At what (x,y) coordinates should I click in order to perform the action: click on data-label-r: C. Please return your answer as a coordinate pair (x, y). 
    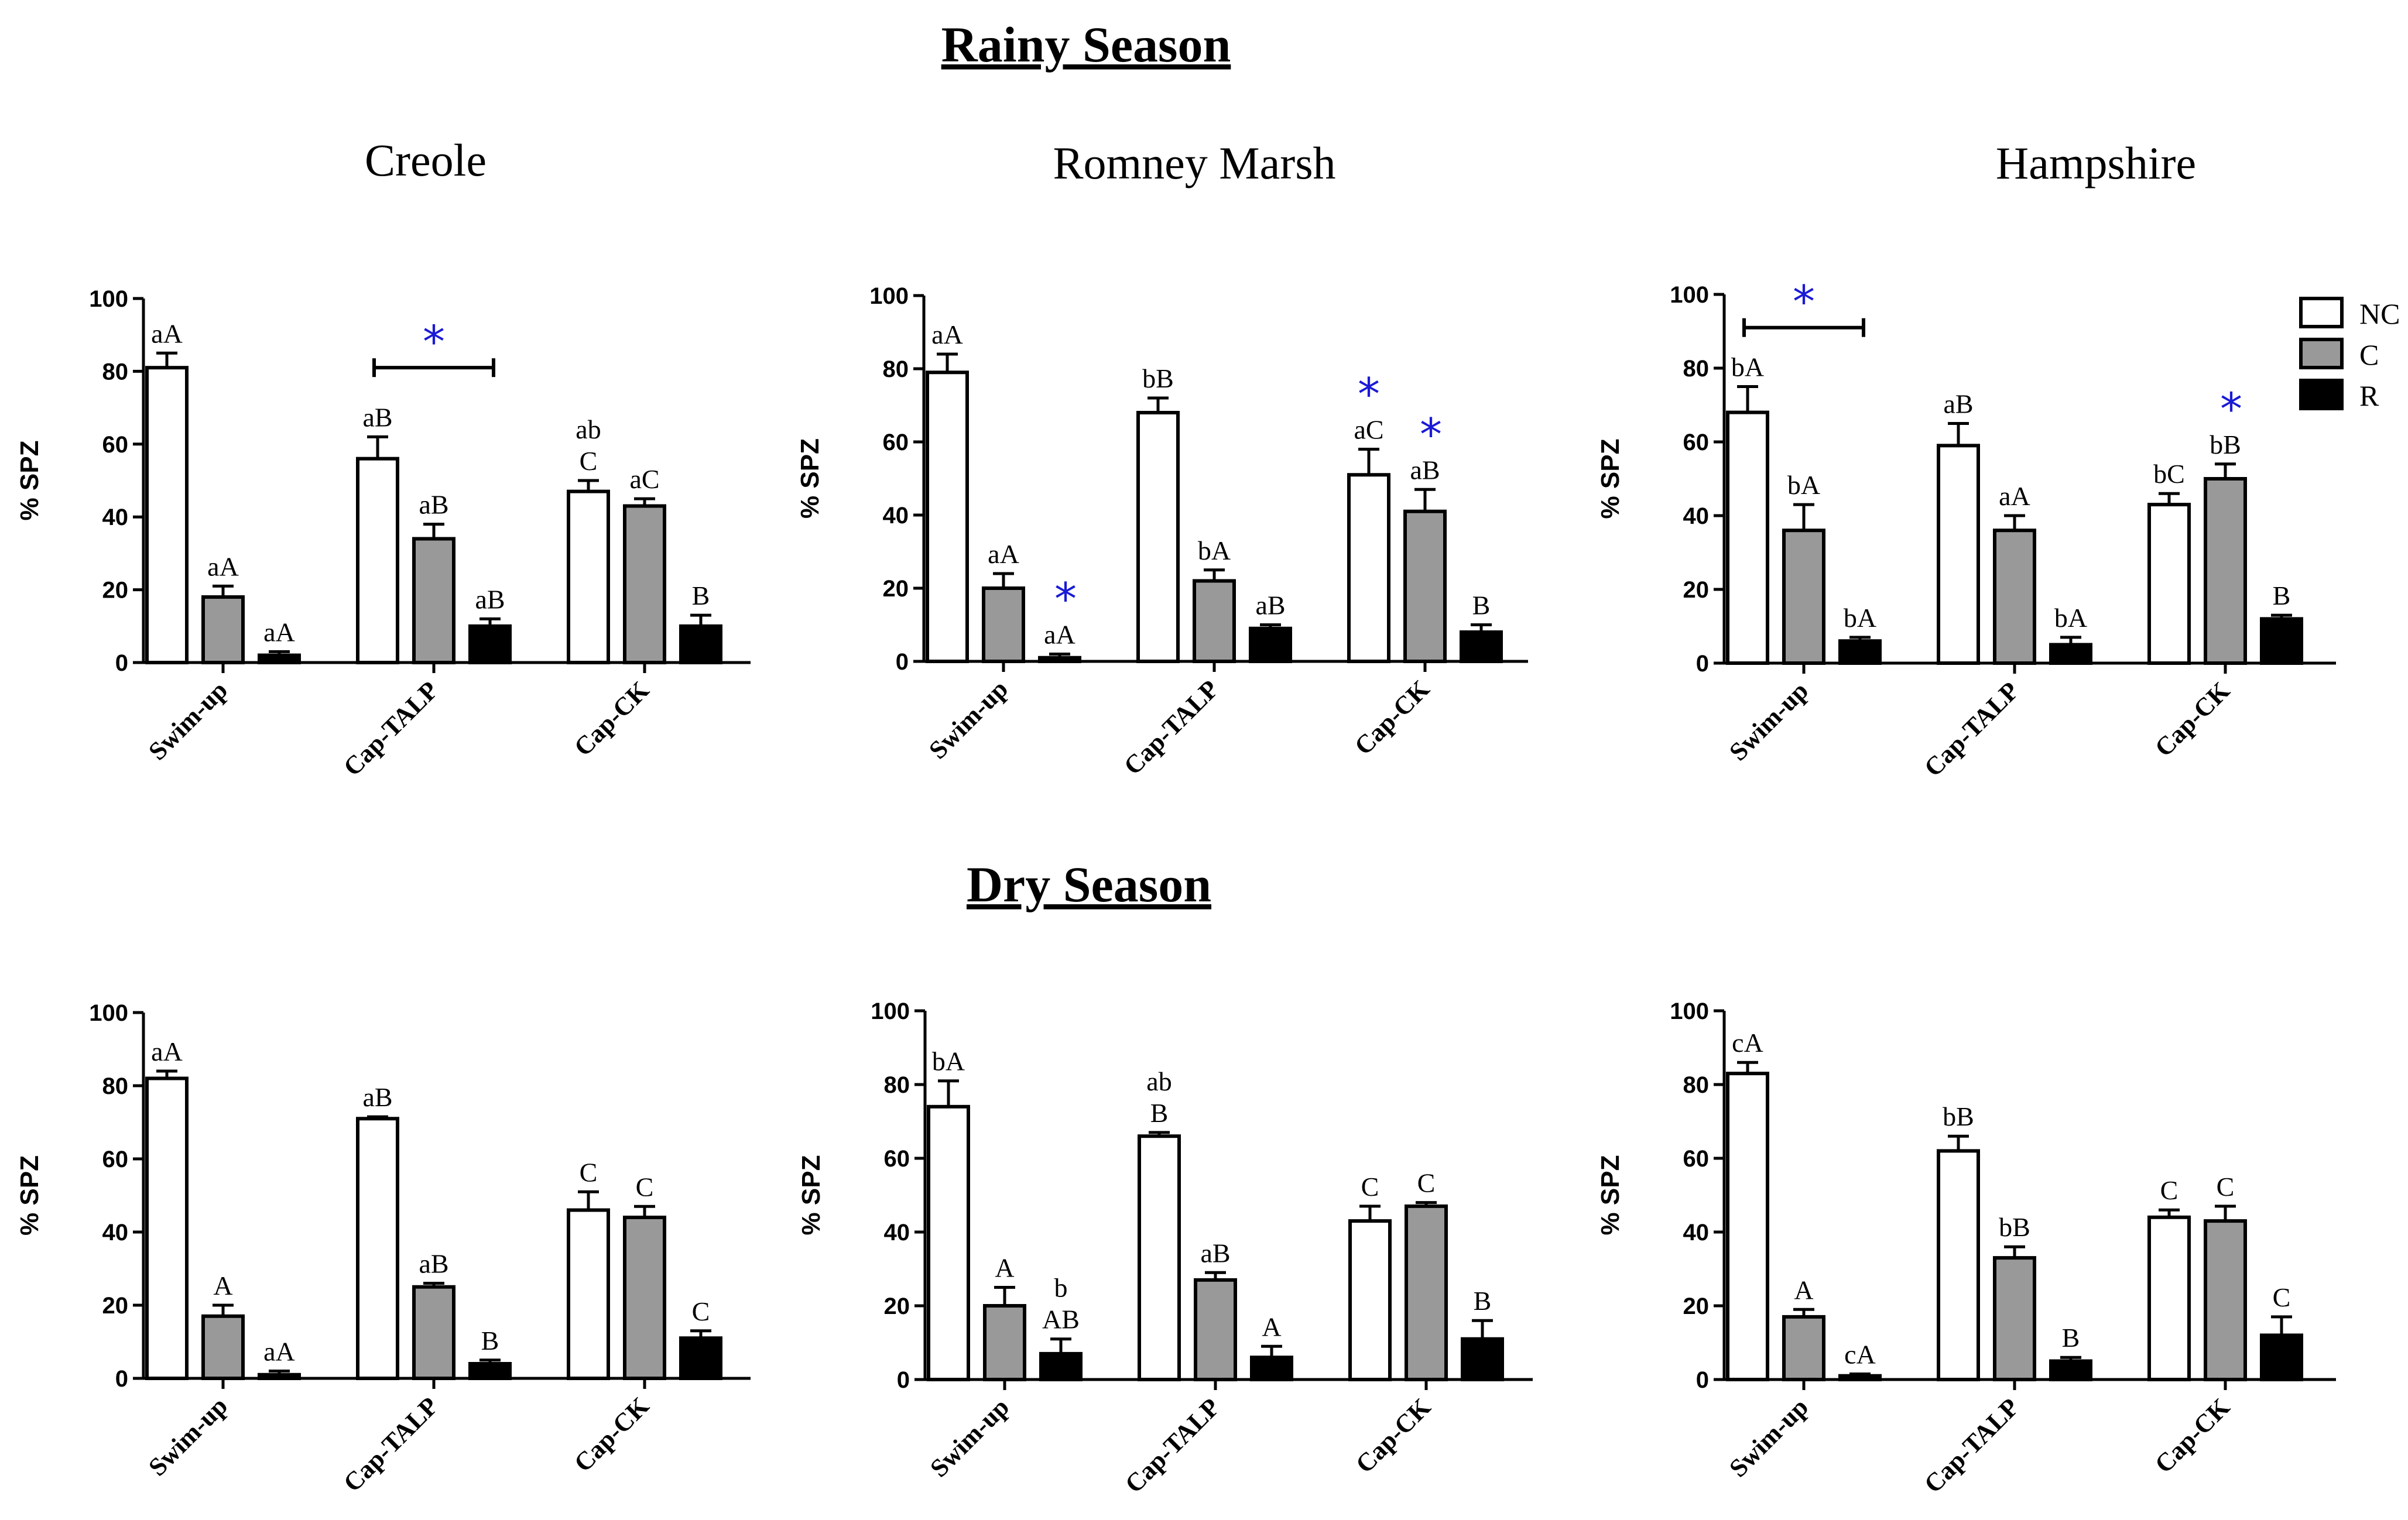
    Looking at the image, I should click on (2282, 1297).